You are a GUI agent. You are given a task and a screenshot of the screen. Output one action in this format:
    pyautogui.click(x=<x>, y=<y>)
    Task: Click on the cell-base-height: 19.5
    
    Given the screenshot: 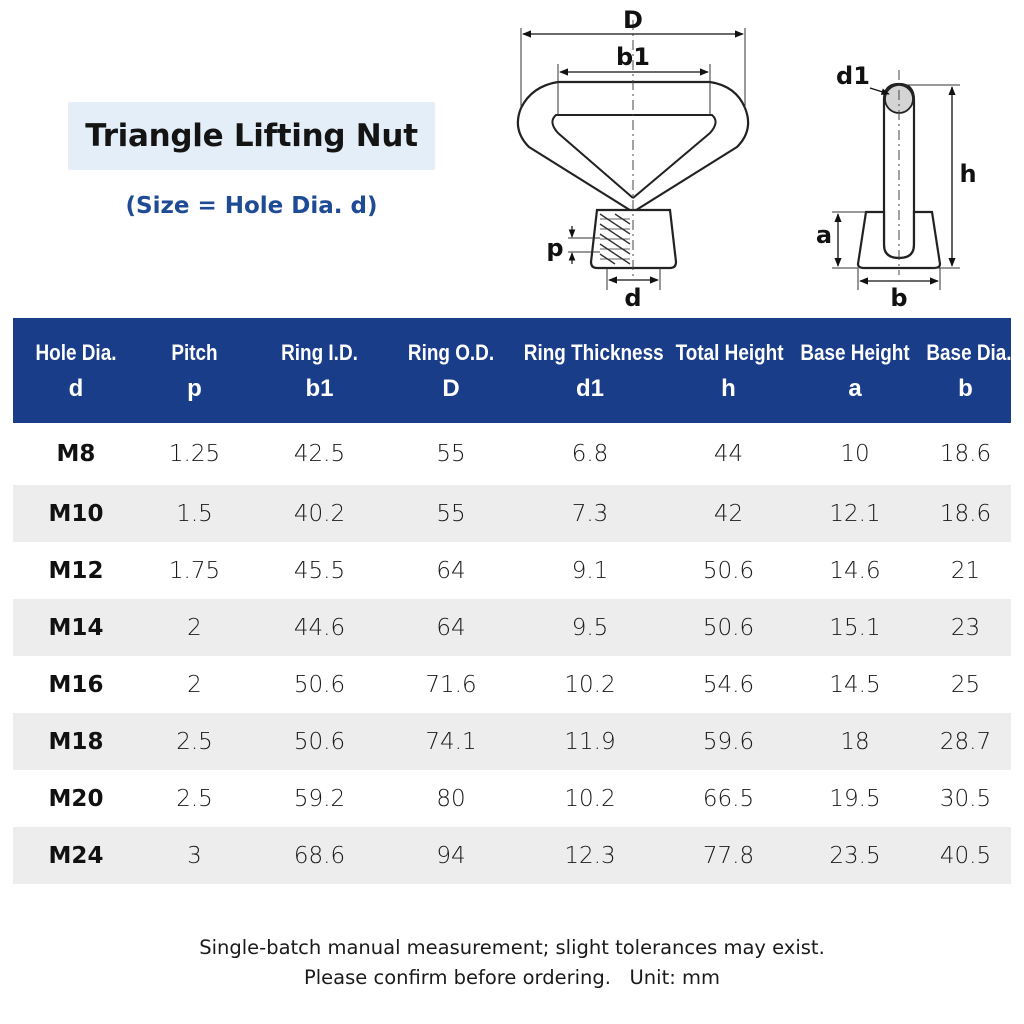 What is the action you would take?
    pyautogui.click(x=855, y=798)
    